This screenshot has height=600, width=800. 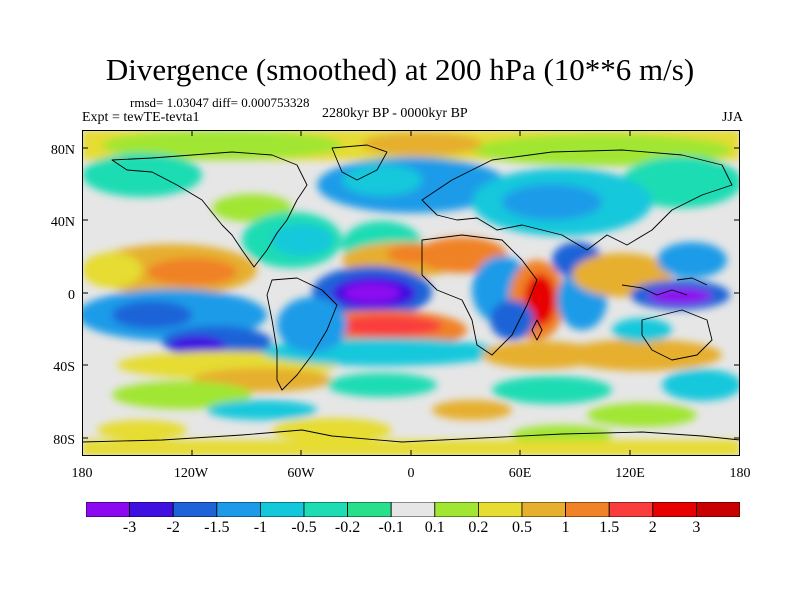 I want to click on experiment-label: Expt = tewTE-tevta1, so click(x=141, y=117).